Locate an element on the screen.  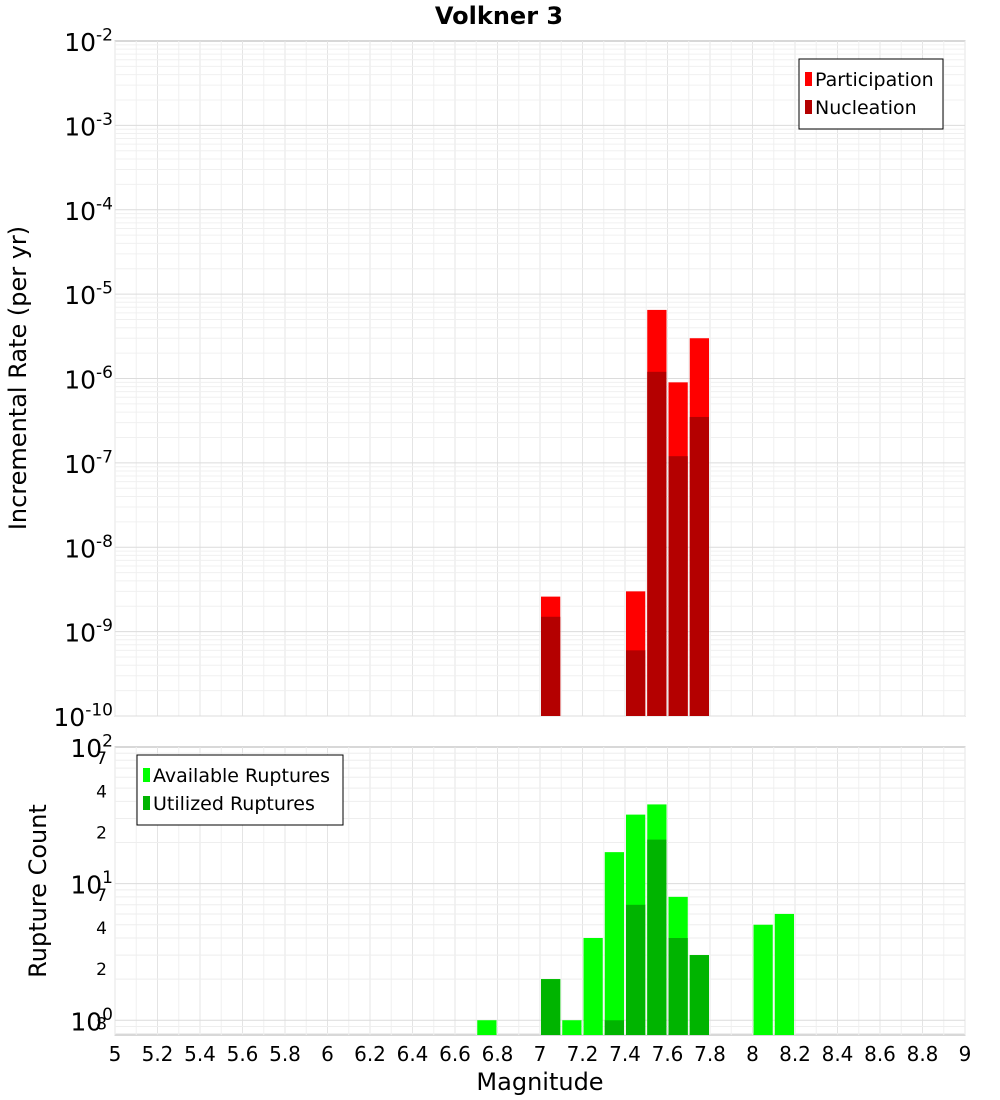
x-tick-label: 5.8 is located at coordinates (285, 1054).